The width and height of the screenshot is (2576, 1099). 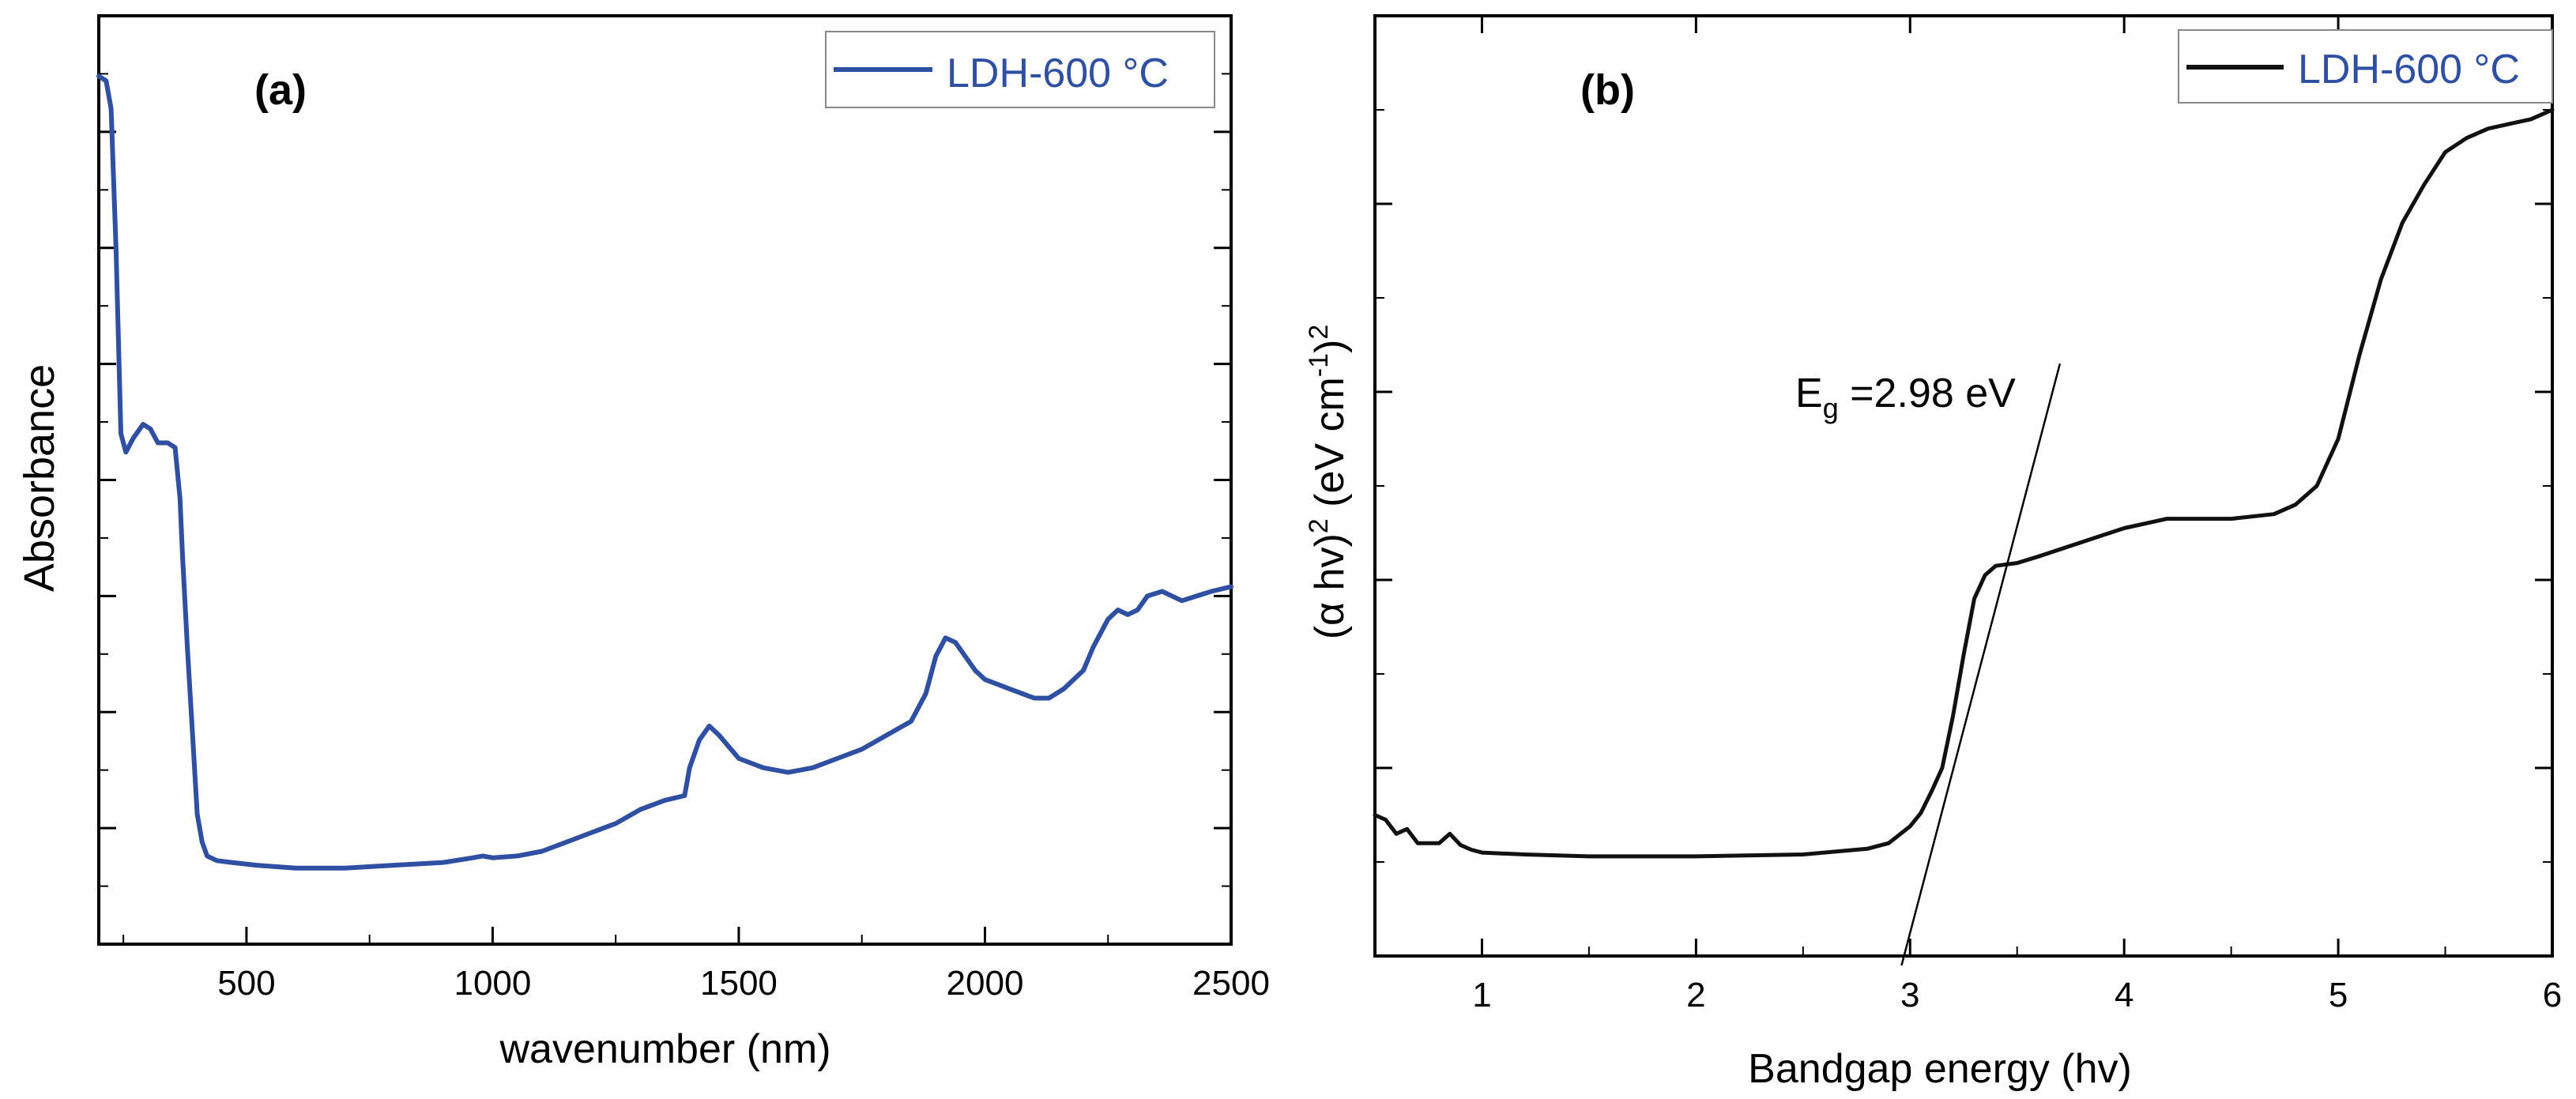 What do you see at coordinates (1909, 995) in the screenshot?
I see `x-tick-label-b-3: 3` at bounding box center [1909, 995].